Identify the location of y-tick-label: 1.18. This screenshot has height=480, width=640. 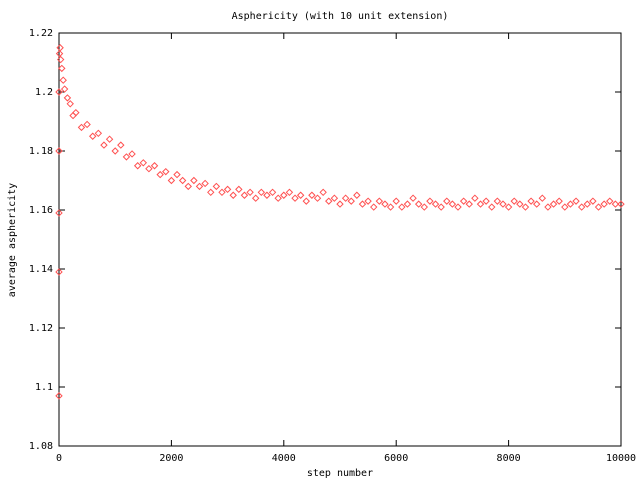
(41, 151).